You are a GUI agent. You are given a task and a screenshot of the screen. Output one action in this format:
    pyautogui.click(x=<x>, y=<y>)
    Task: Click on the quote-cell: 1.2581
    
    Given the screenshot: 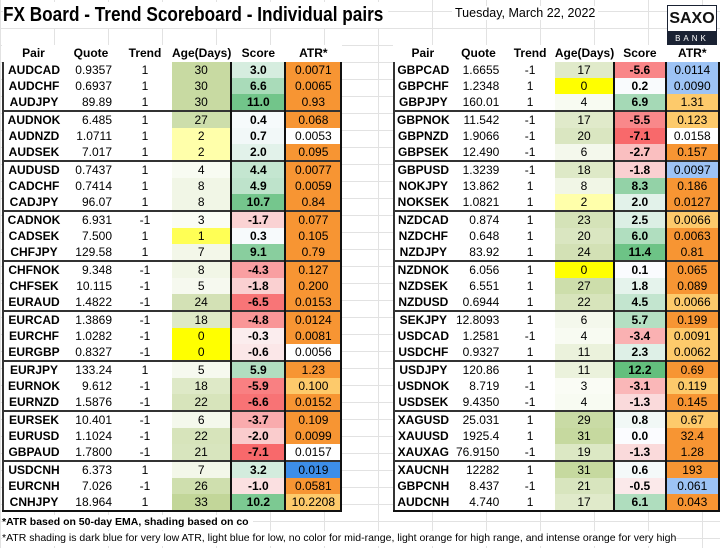 What is the action you would take?
    pyautogui.click(x=481, y=336)
    